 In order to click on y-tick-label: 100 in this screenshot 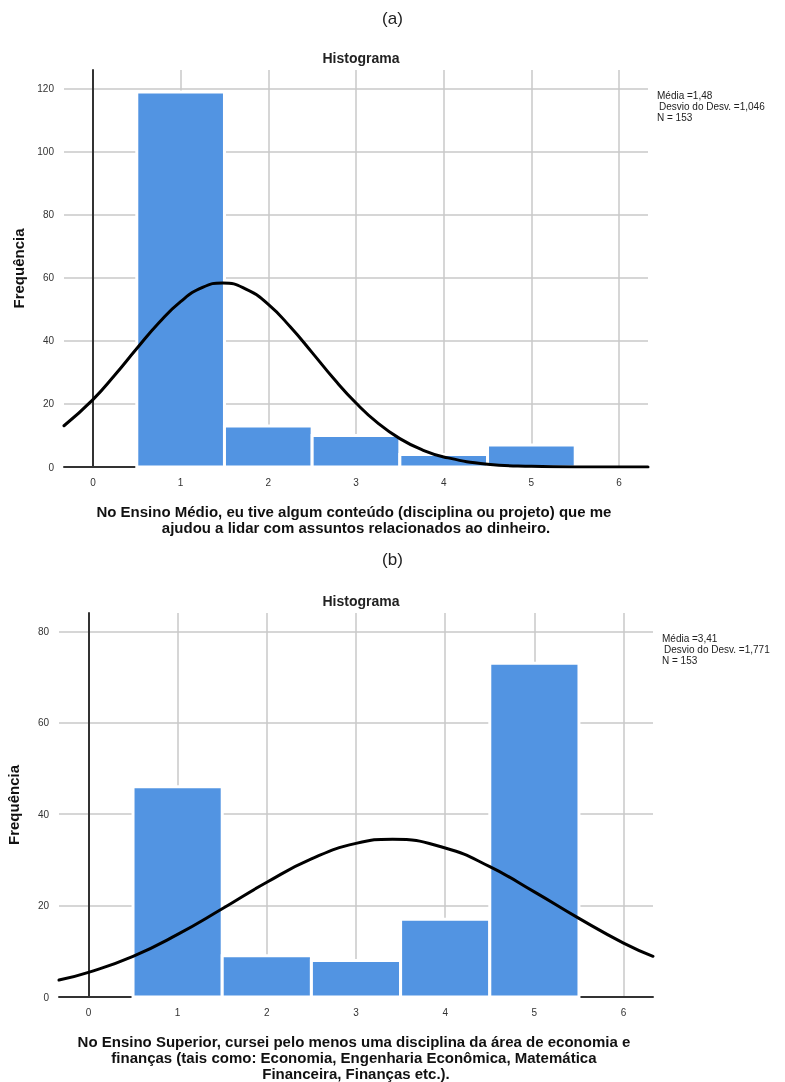, I will do `click(46, 152)`.